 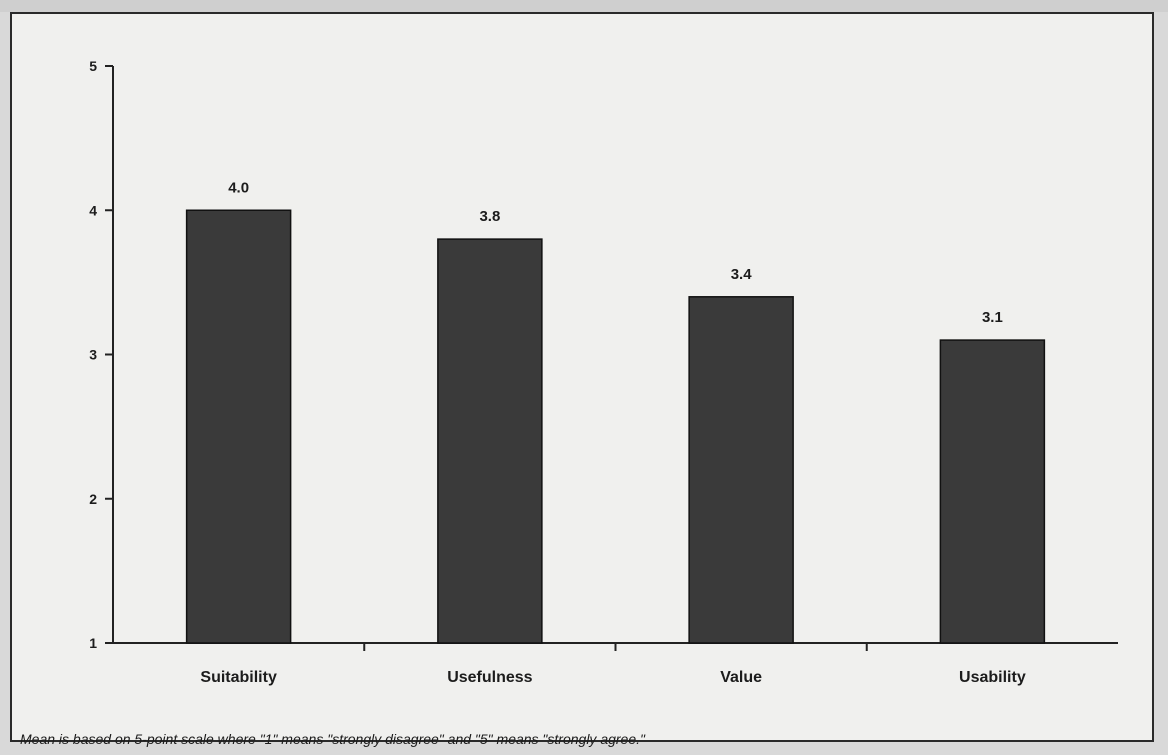 I want to click on bar-usability, so click(x=992, y=491).